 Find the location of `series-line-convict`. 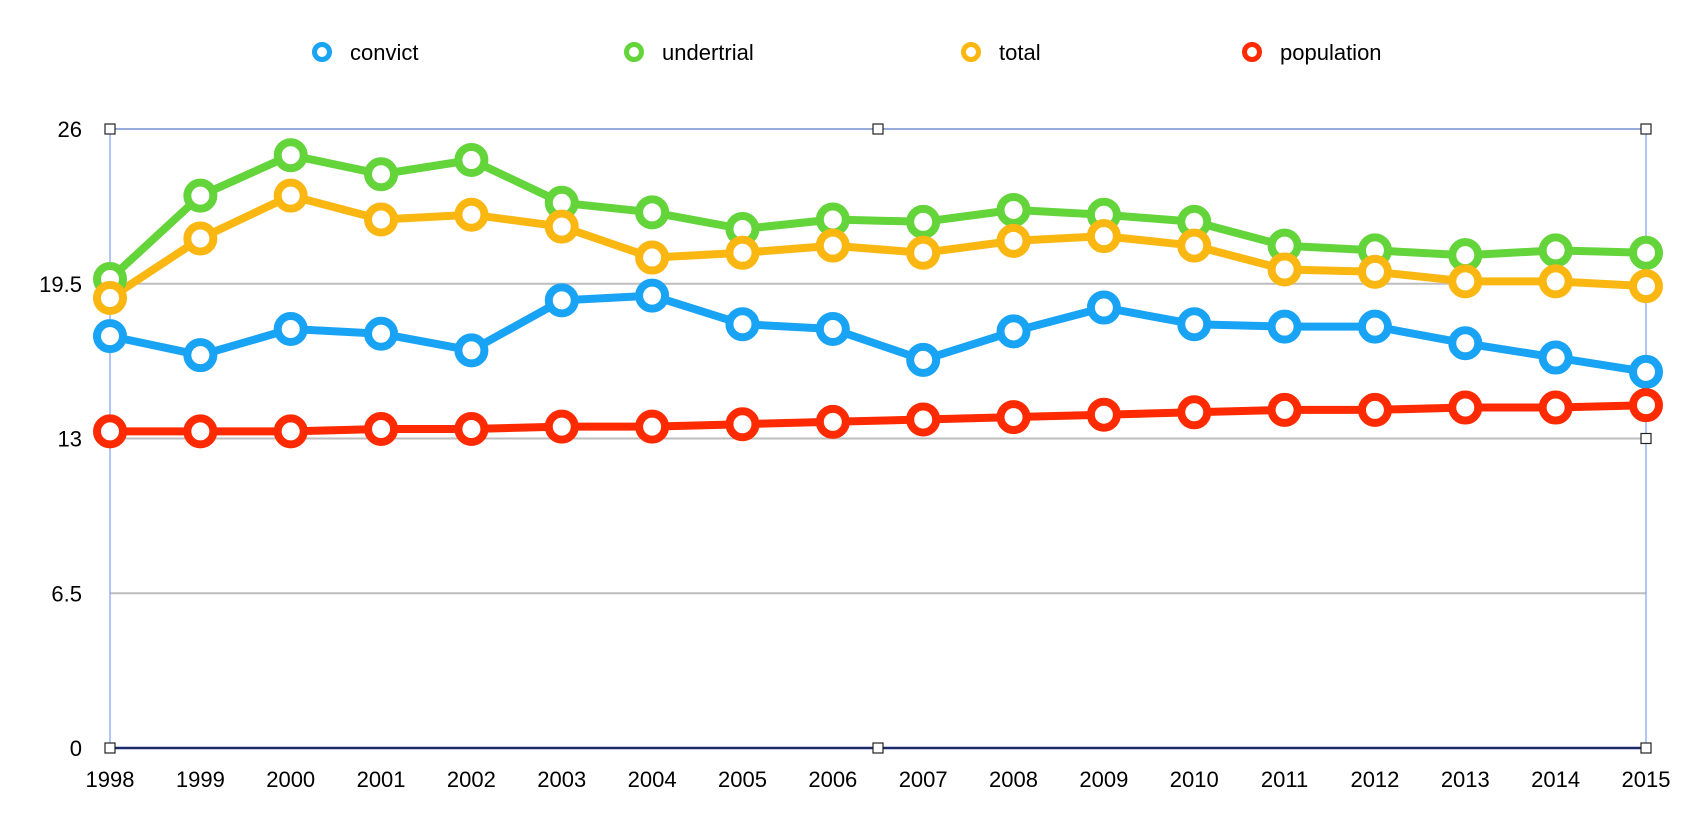

series-line-convict is located at coordinates (878, 333).